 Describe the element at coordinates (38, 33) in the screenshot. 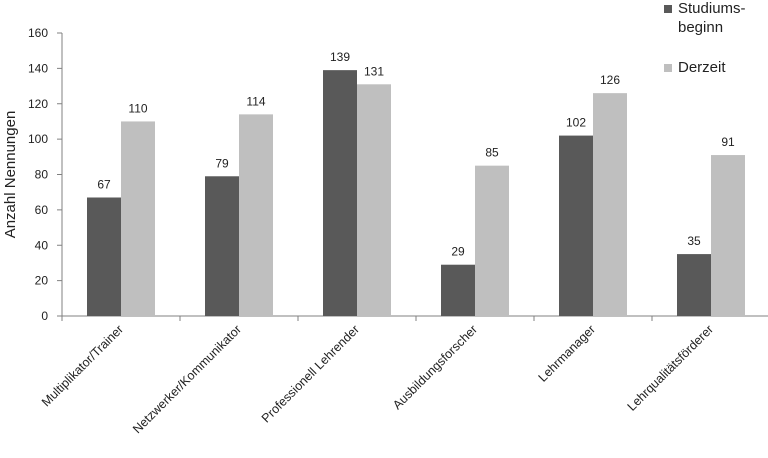

I see `y-tick-label: 160` at that location.